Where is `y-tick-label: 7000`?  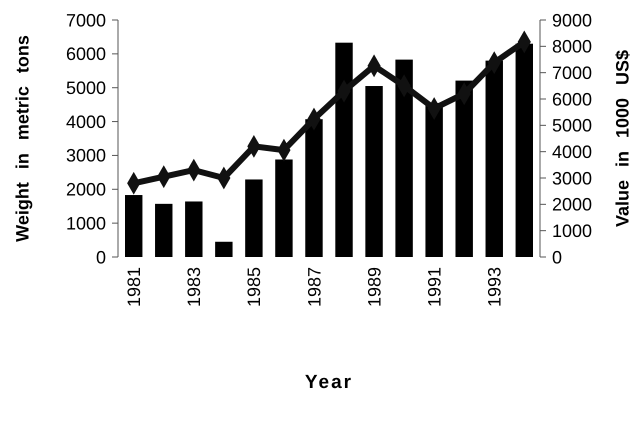 y-tick-label: 7000 is located at coordinates (86, 20).